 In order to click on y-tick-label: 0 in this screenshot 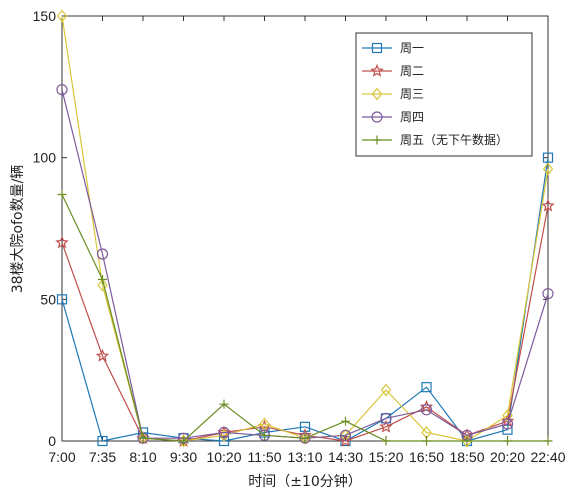, I will do `click(52, 441)`.